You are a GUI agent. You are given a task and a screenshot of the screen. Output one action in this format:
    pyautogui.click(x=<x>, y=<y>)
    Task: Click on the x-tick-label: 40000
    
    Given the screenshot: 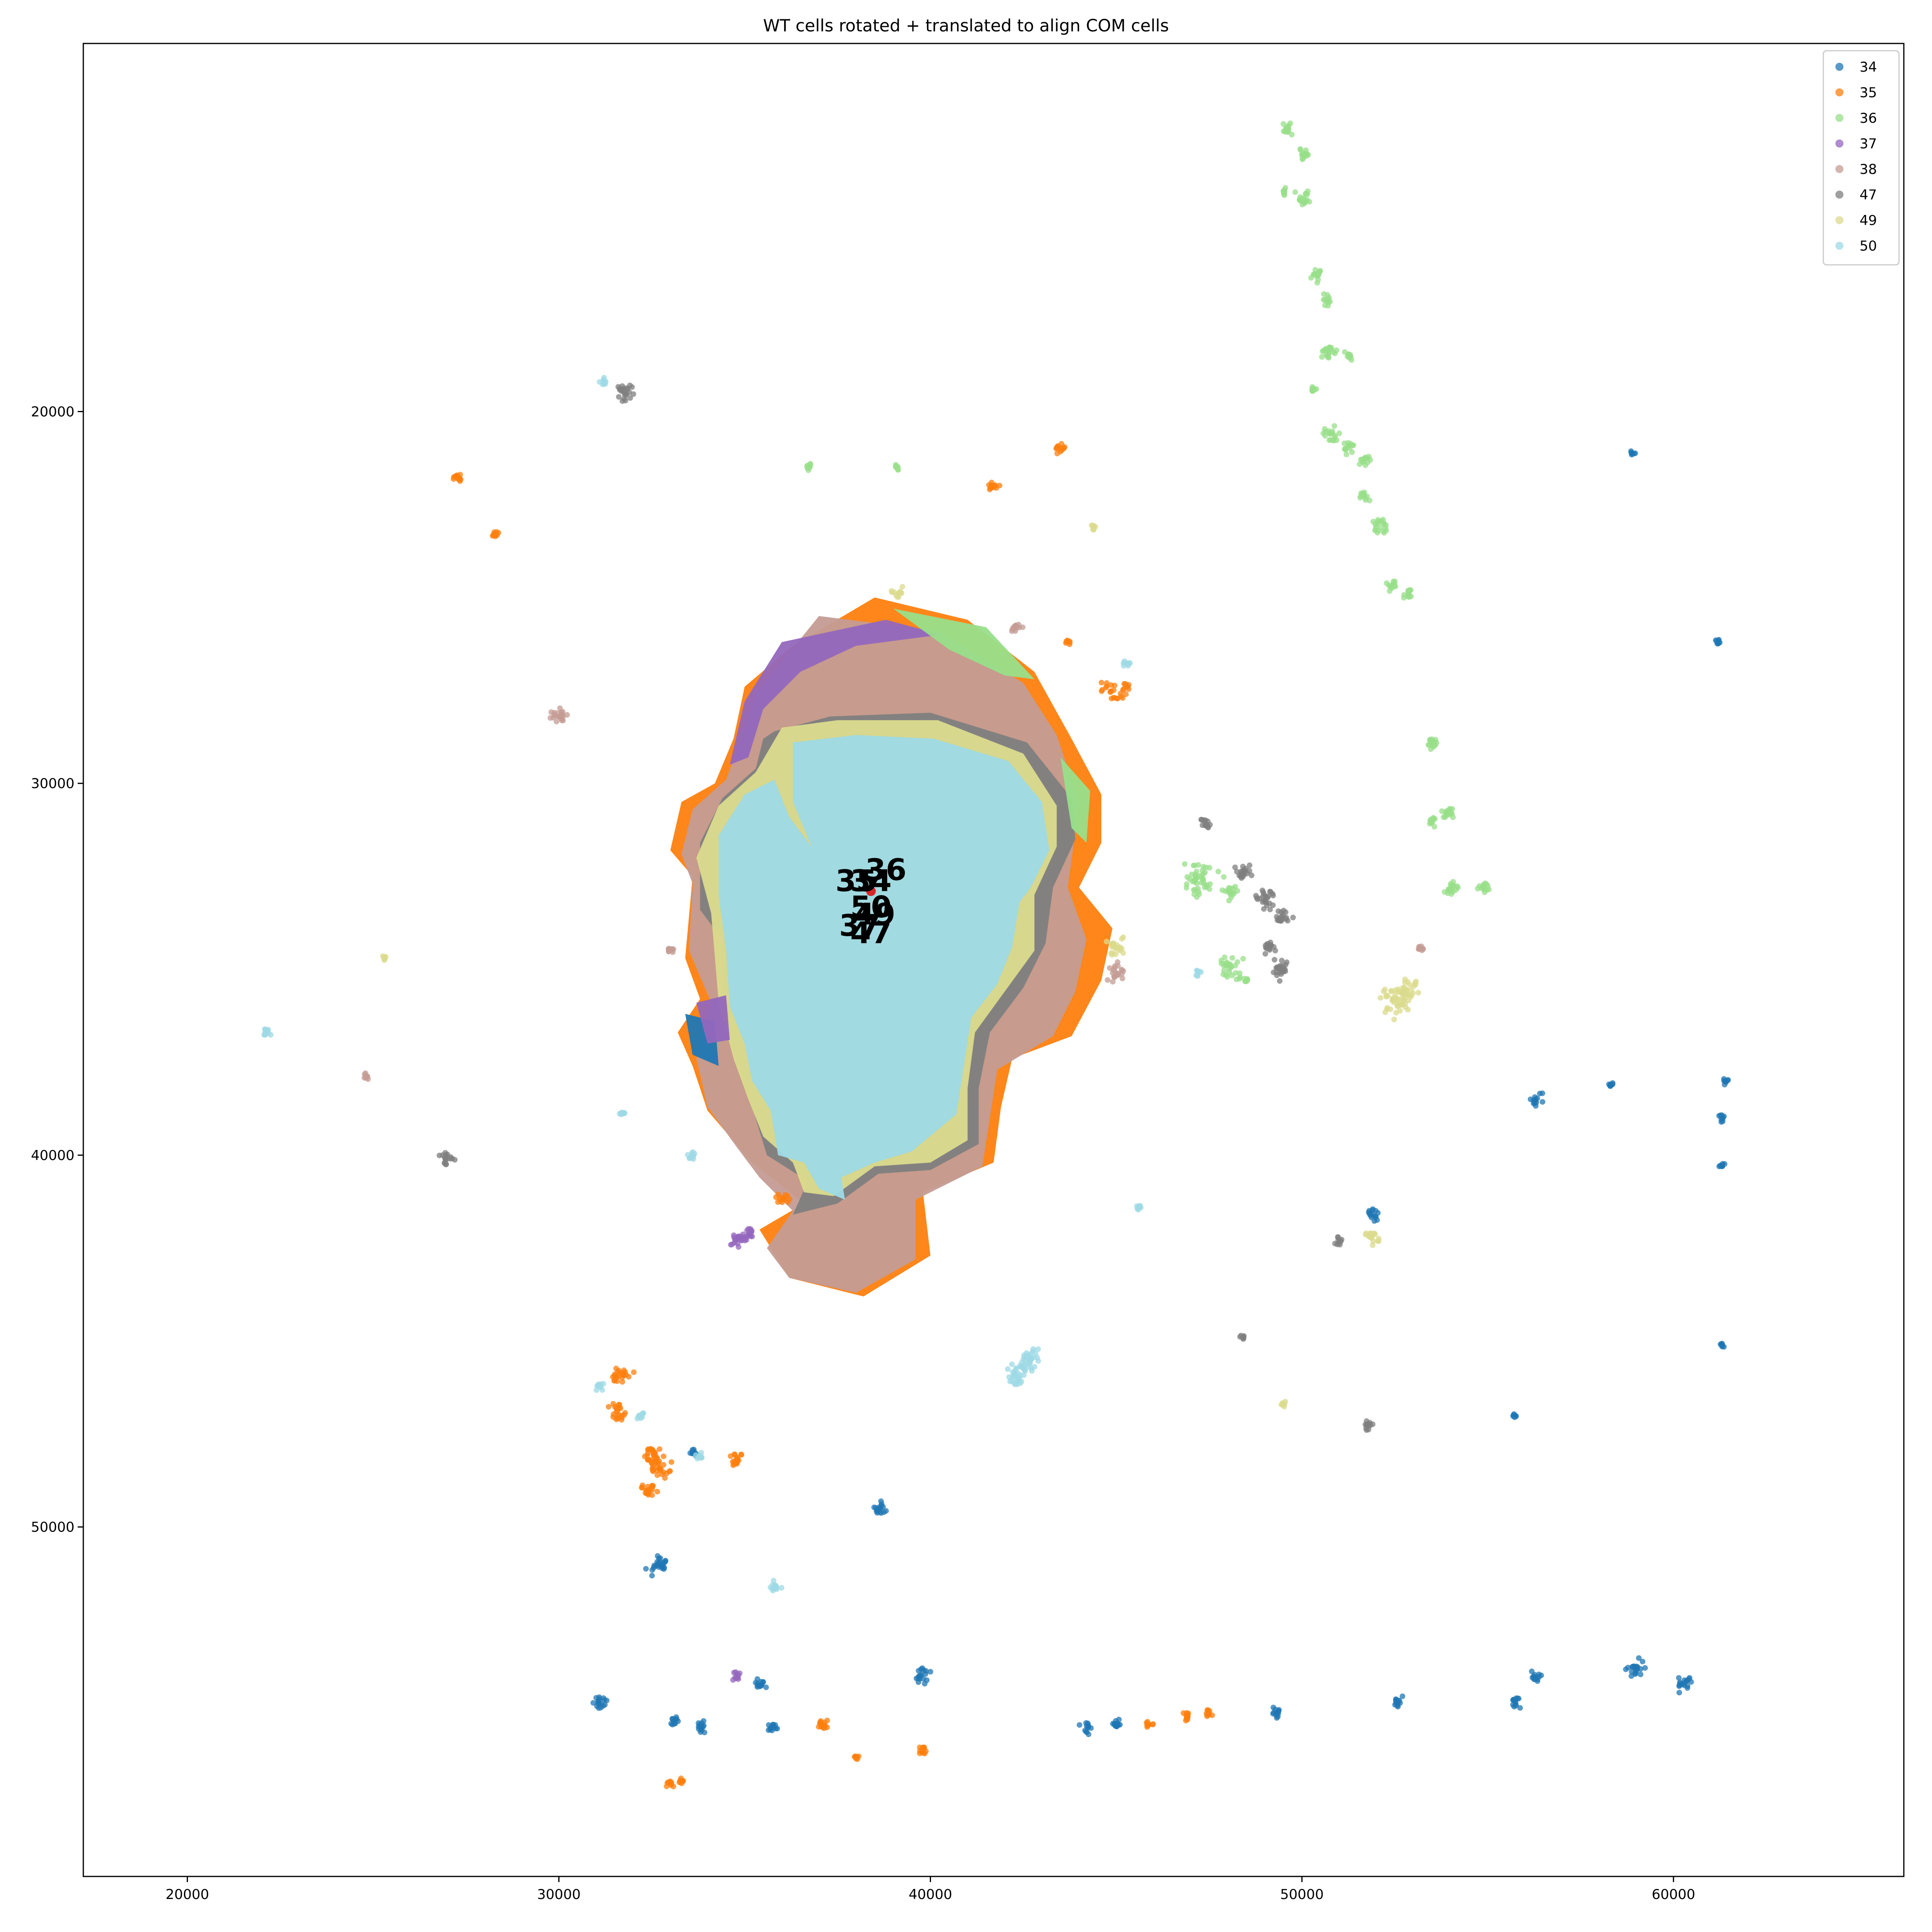 What is the action you would take?
    pyautogui.click(x=930, y=1895)
    